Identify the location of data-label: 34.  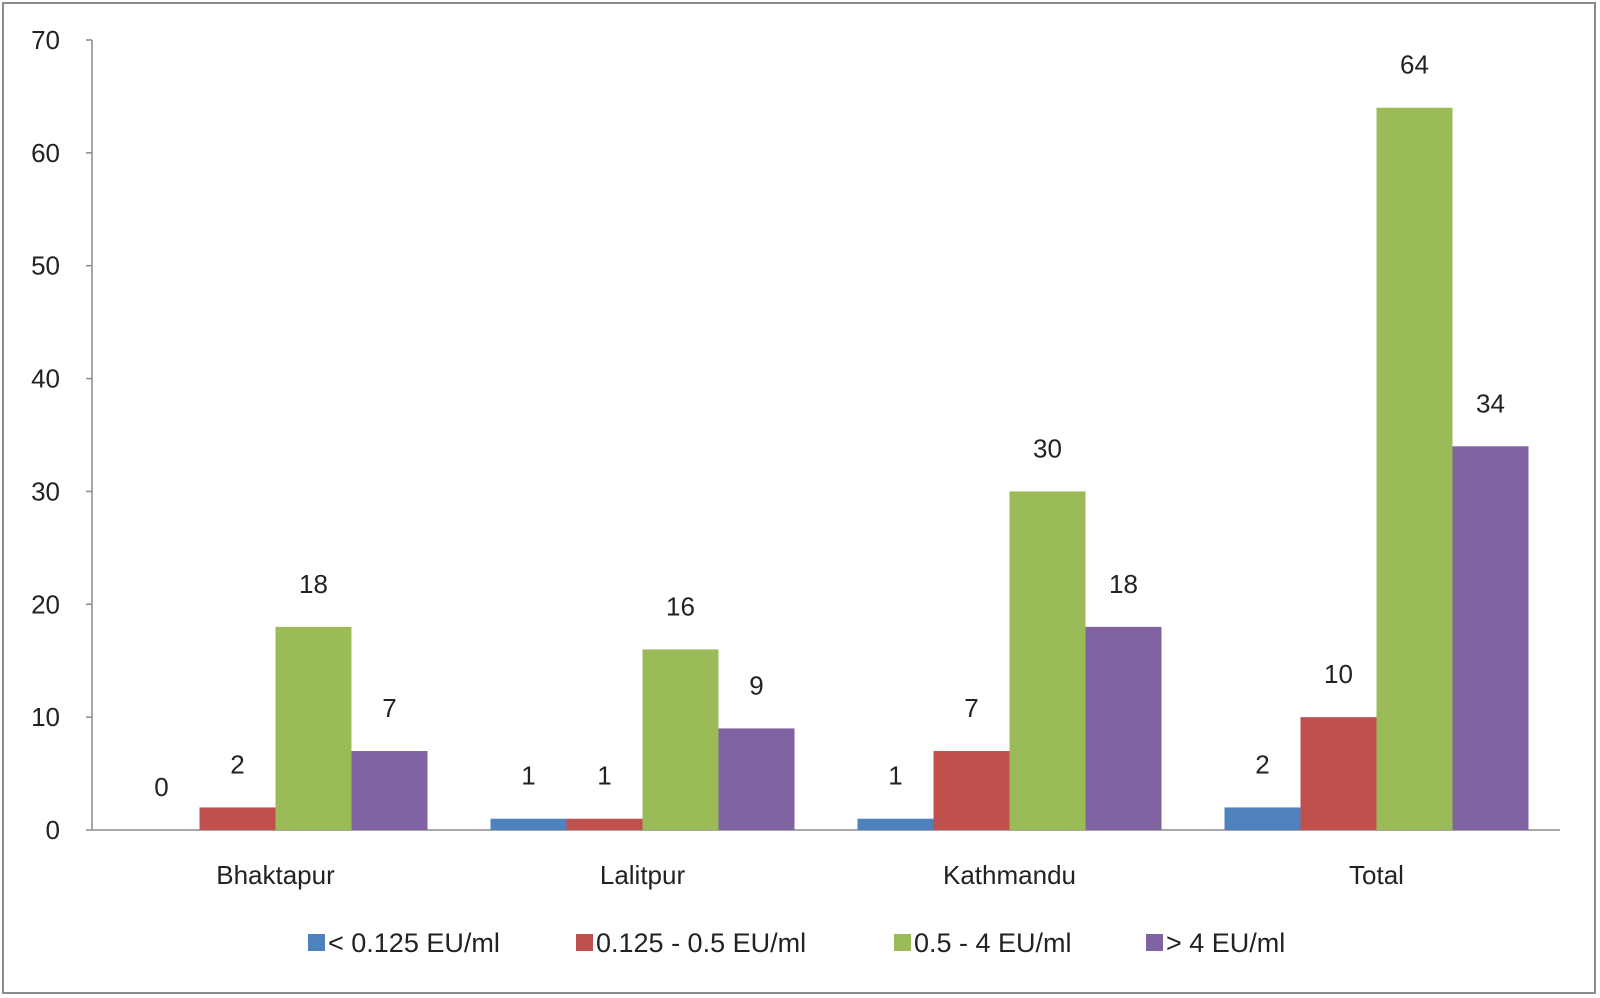
(1490, 403).